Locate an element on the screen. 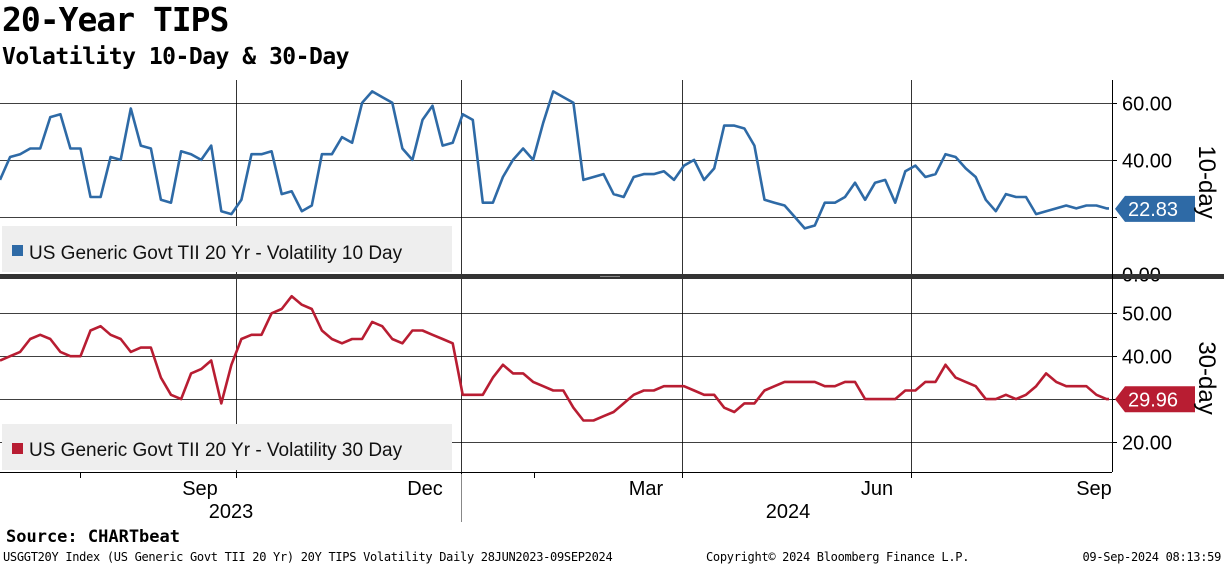 Image resolution: width=1224 pixels, height=566 pixels. last-value-badge-30-day is located at coordinates (1155, 399).